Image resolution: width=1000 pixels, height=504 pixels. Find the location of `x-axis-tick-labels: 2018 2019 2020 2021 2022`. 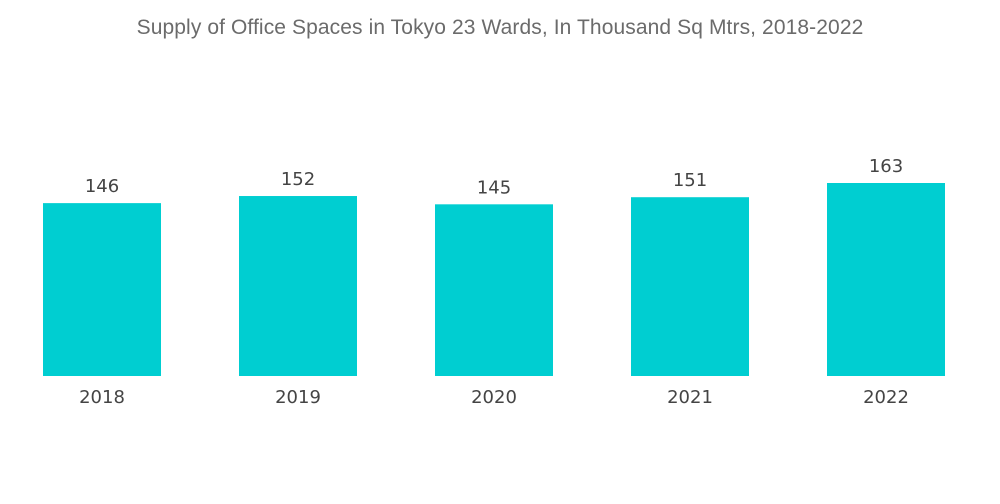

x-axis-tick-labels: 2018 2019 2020 2021 2022 is located at coordinates (494, 397).